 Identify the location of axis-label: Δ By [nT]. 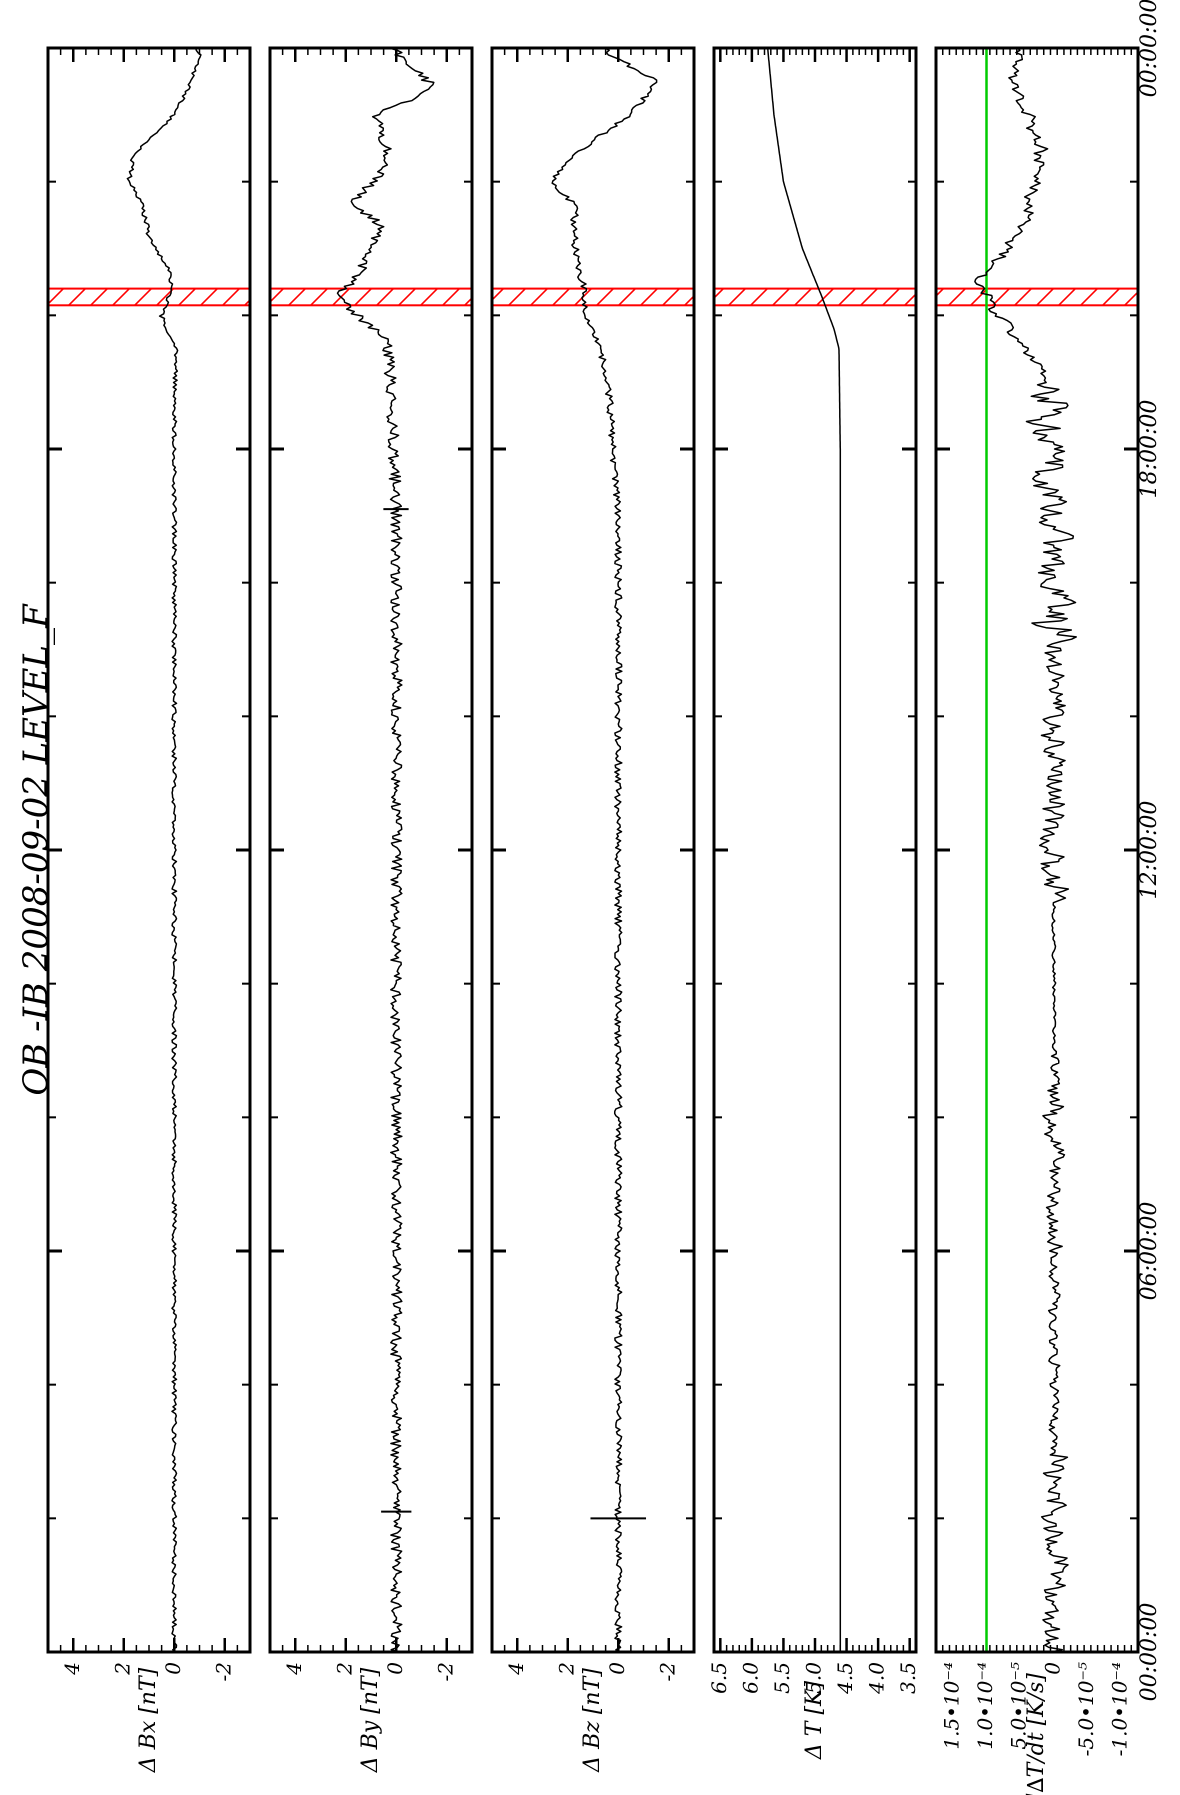
(370, 1720).